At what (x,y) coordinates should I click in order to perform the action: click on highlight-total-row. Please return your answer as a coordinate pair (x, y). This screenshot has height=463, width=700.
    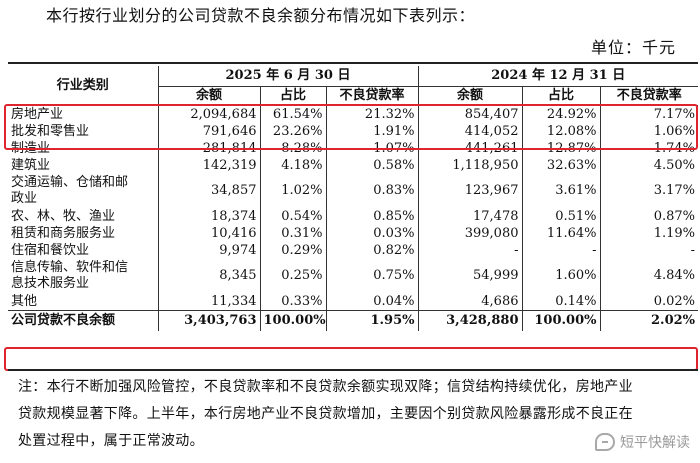
    Looking at the image, I should click on (351, 359).